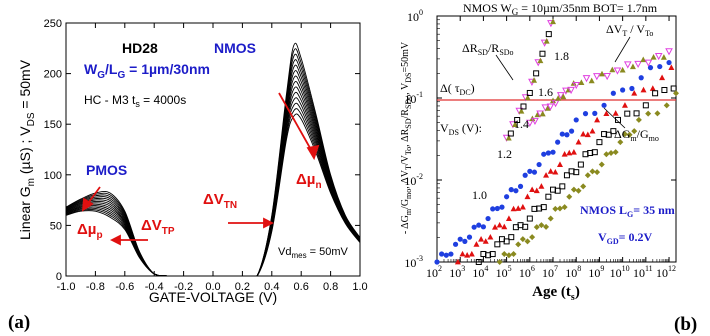  I want to click on wg-lg-label: WG/LG = 1µm/30nm, so click(147, 71).